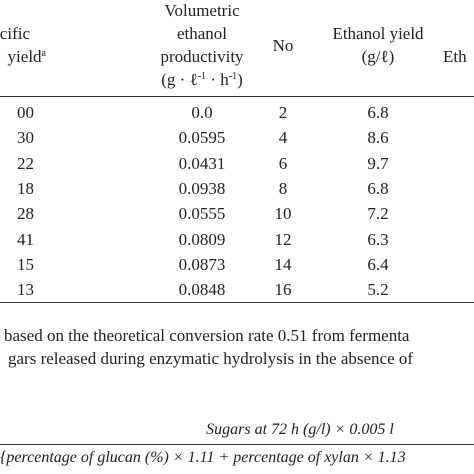  What do you see at coordinates (378, 56) in the screenshot?
I see `header-cell: (g/ℓ)` at bounding box center [378, 56].